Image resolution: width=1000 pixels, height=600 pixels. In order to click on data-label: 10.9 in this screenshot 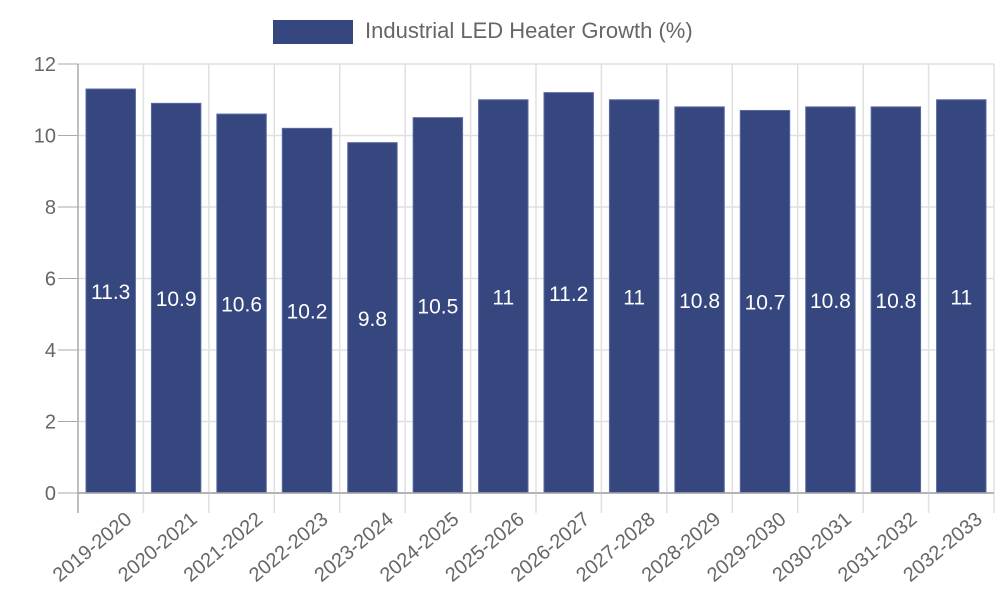, I will do `click(176, 299)`.